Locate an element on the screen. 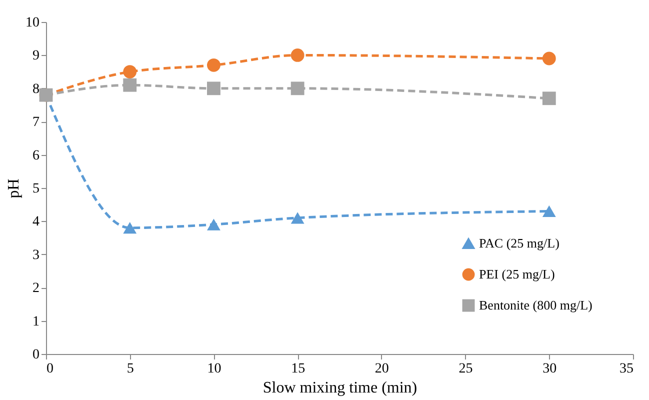 This screenshot has width=649, height=400. y-tick-label: 10 is located at coordinates (33, 23).